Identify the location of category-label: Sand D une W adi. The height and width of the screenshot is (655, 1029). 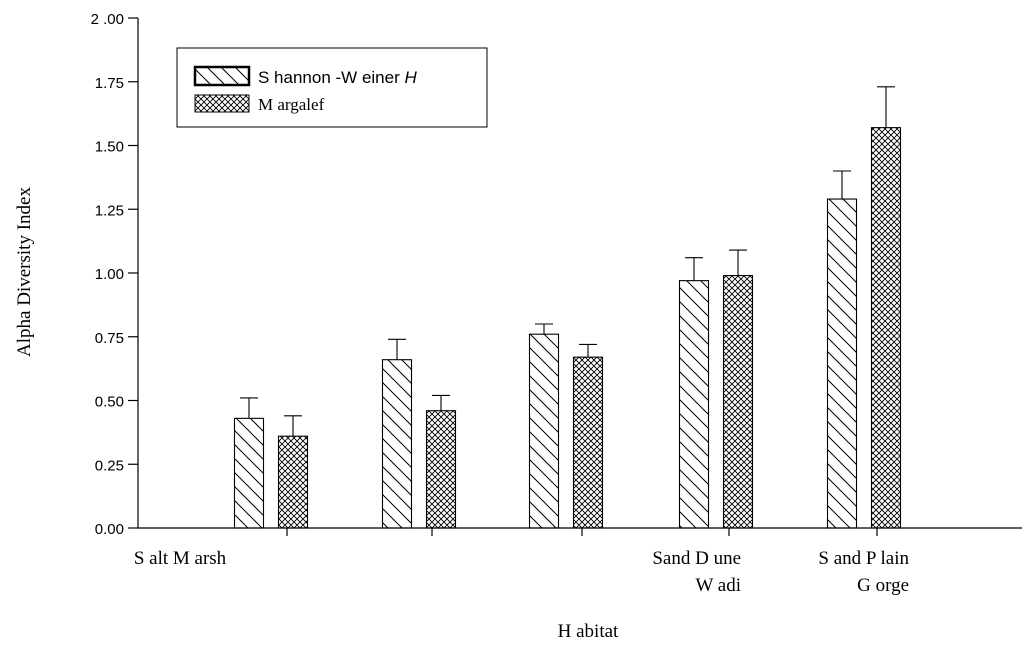
(696, 572).